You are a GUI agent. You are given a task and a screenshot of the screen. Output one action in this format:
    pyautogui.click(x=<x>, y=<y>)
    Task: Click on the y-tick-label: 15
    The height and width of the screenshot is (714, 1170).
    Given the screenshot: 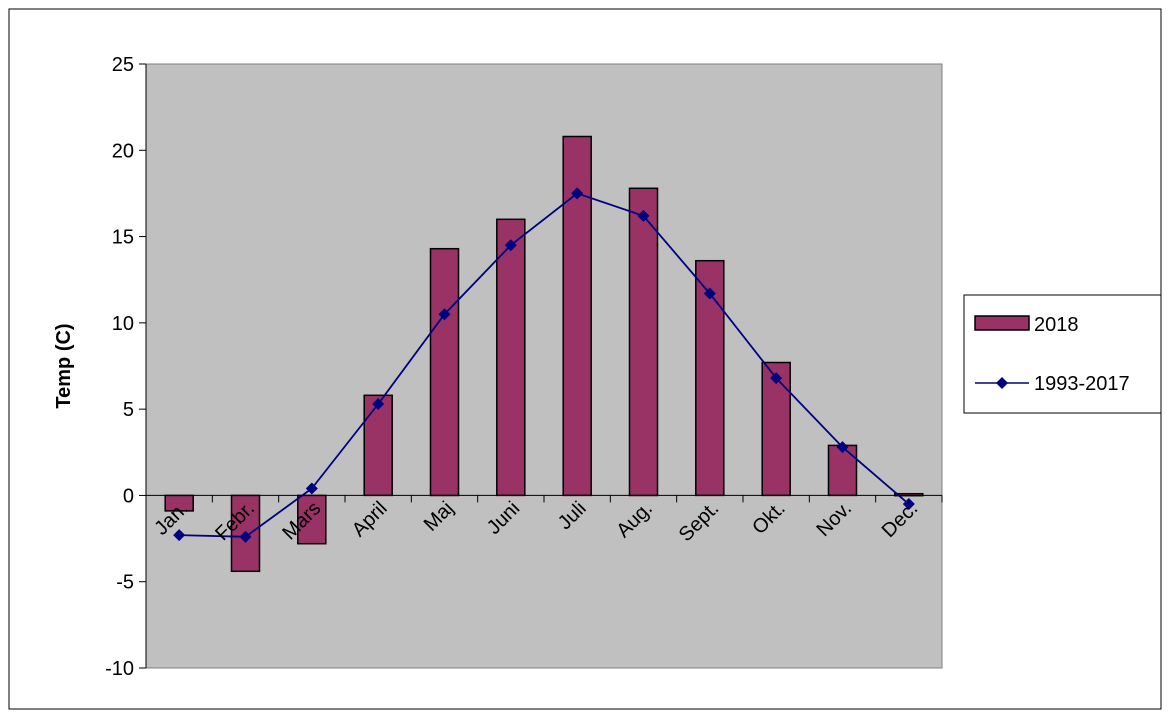 What is the action you would take?
    pyautogui.click(x=123, y=238)
    